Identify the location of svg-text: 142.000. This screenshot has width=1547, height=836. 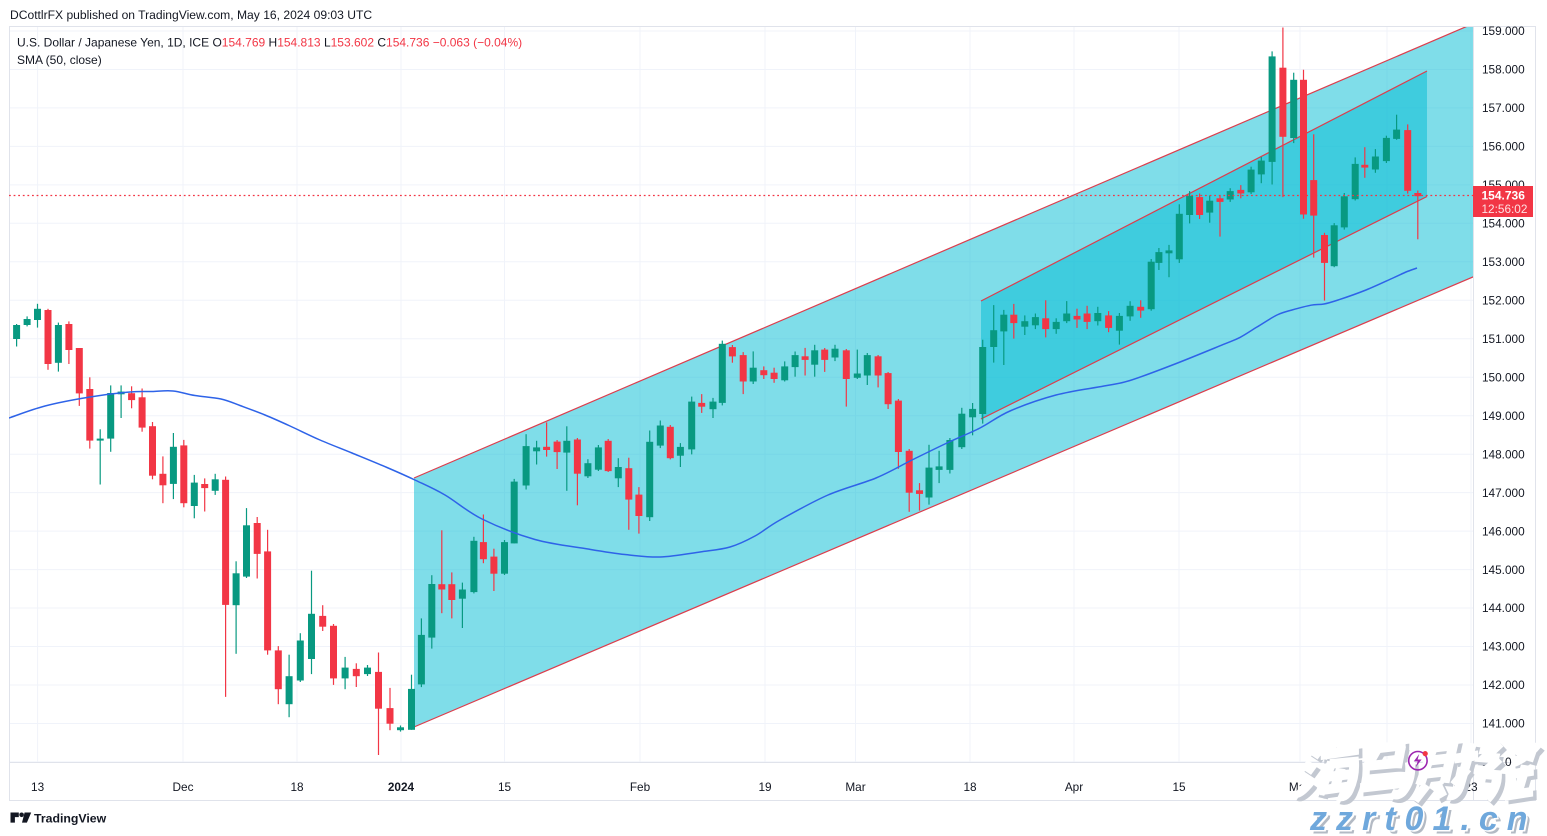
(1503, 685).